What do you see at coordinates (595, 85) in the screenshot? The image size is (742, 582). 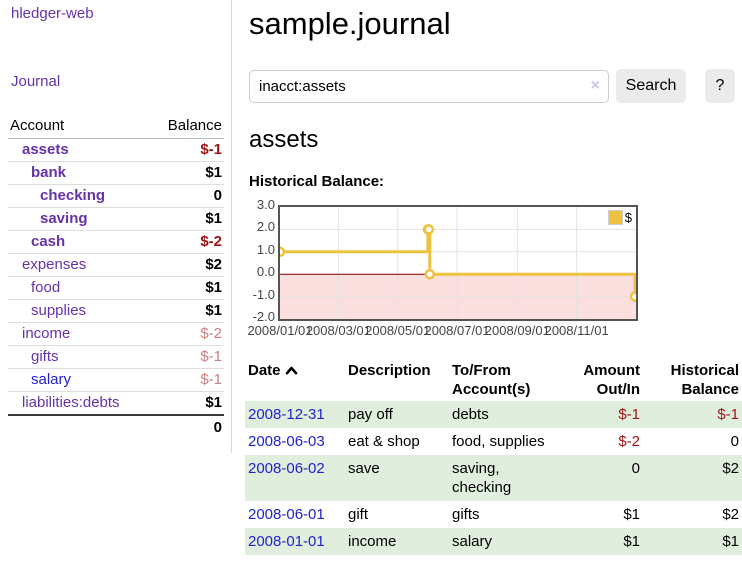 I see `search-clear-icon: ×` at bounding box center [595, 85].